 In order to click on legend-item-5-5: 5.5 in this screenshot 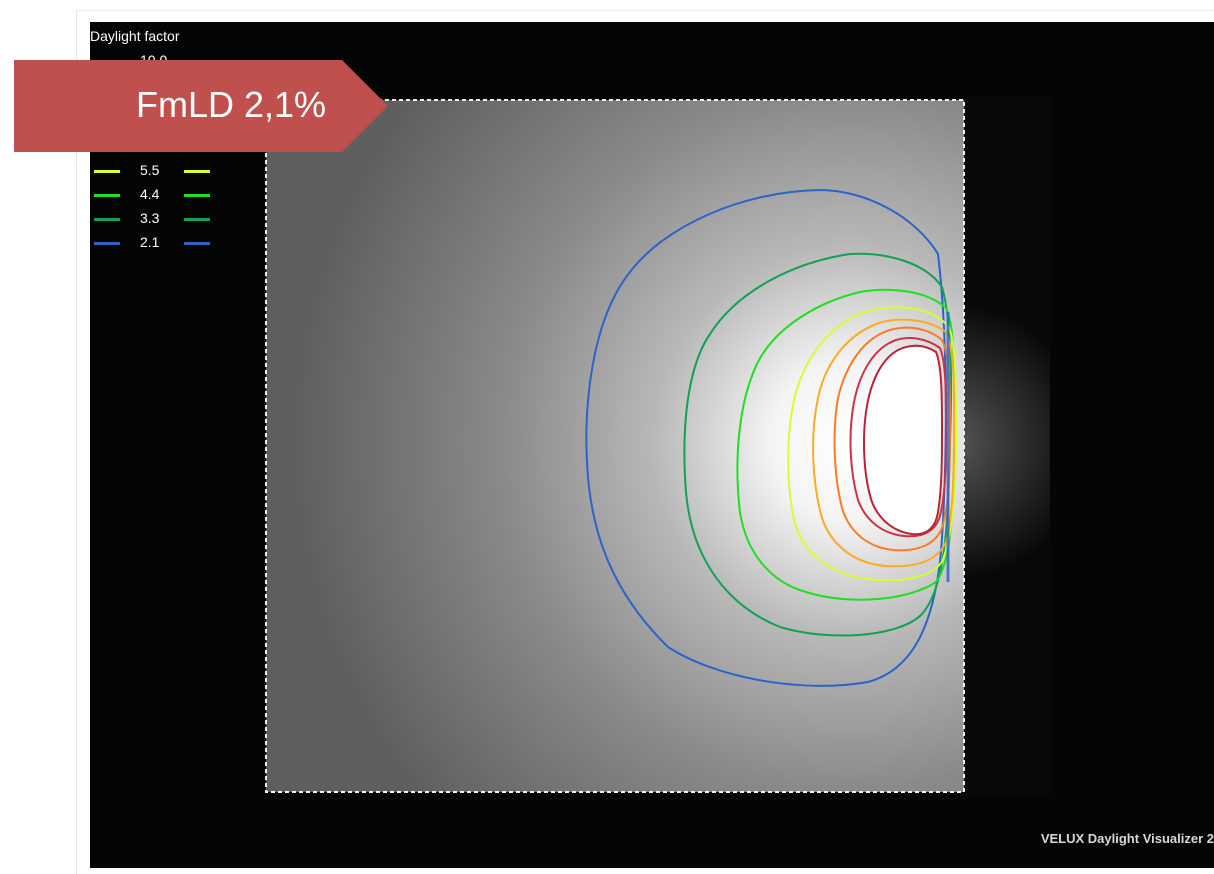, I will do `click(155, 171)`.